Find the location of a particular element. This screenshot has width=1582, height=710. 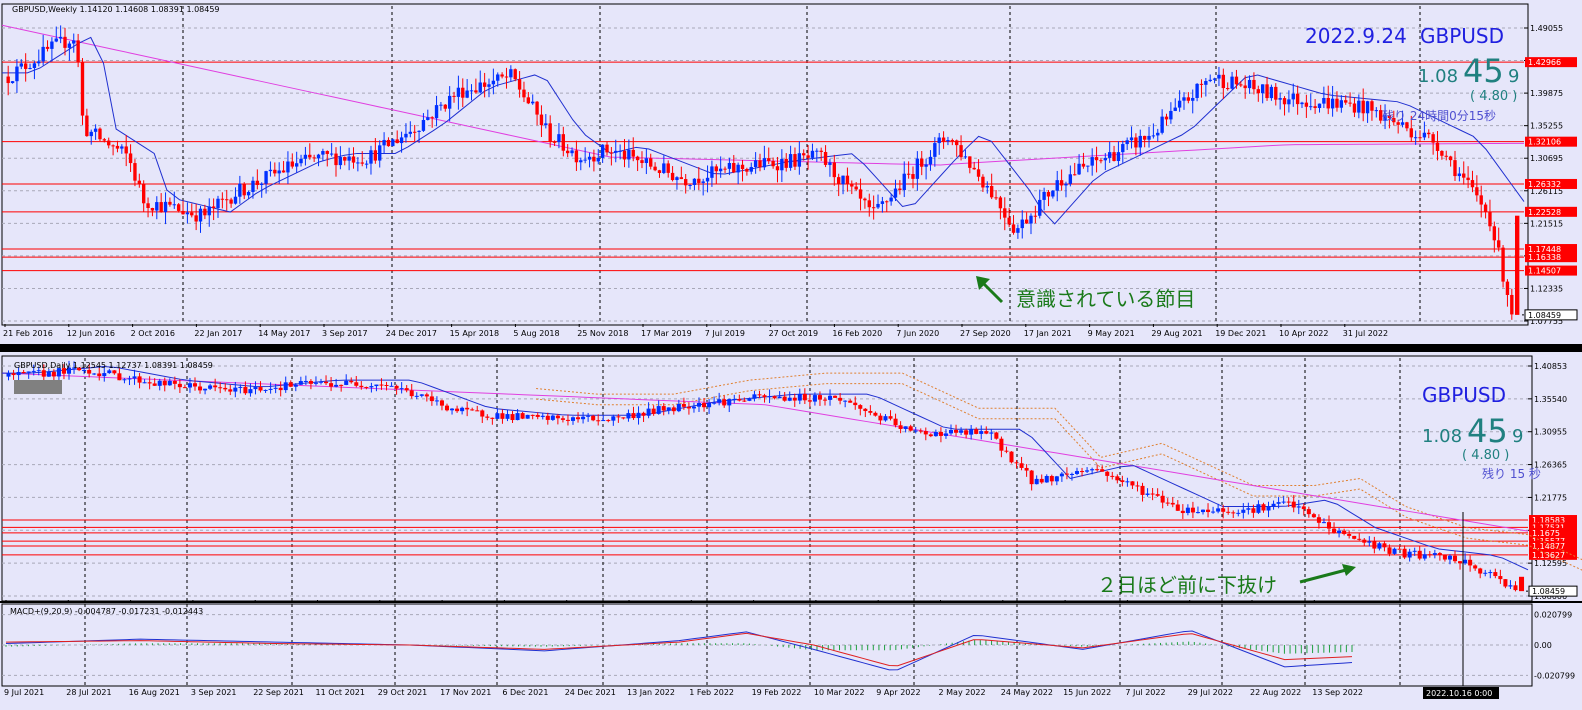

y-tick-label: 1.26115 is located at coordinates (1546, 191).